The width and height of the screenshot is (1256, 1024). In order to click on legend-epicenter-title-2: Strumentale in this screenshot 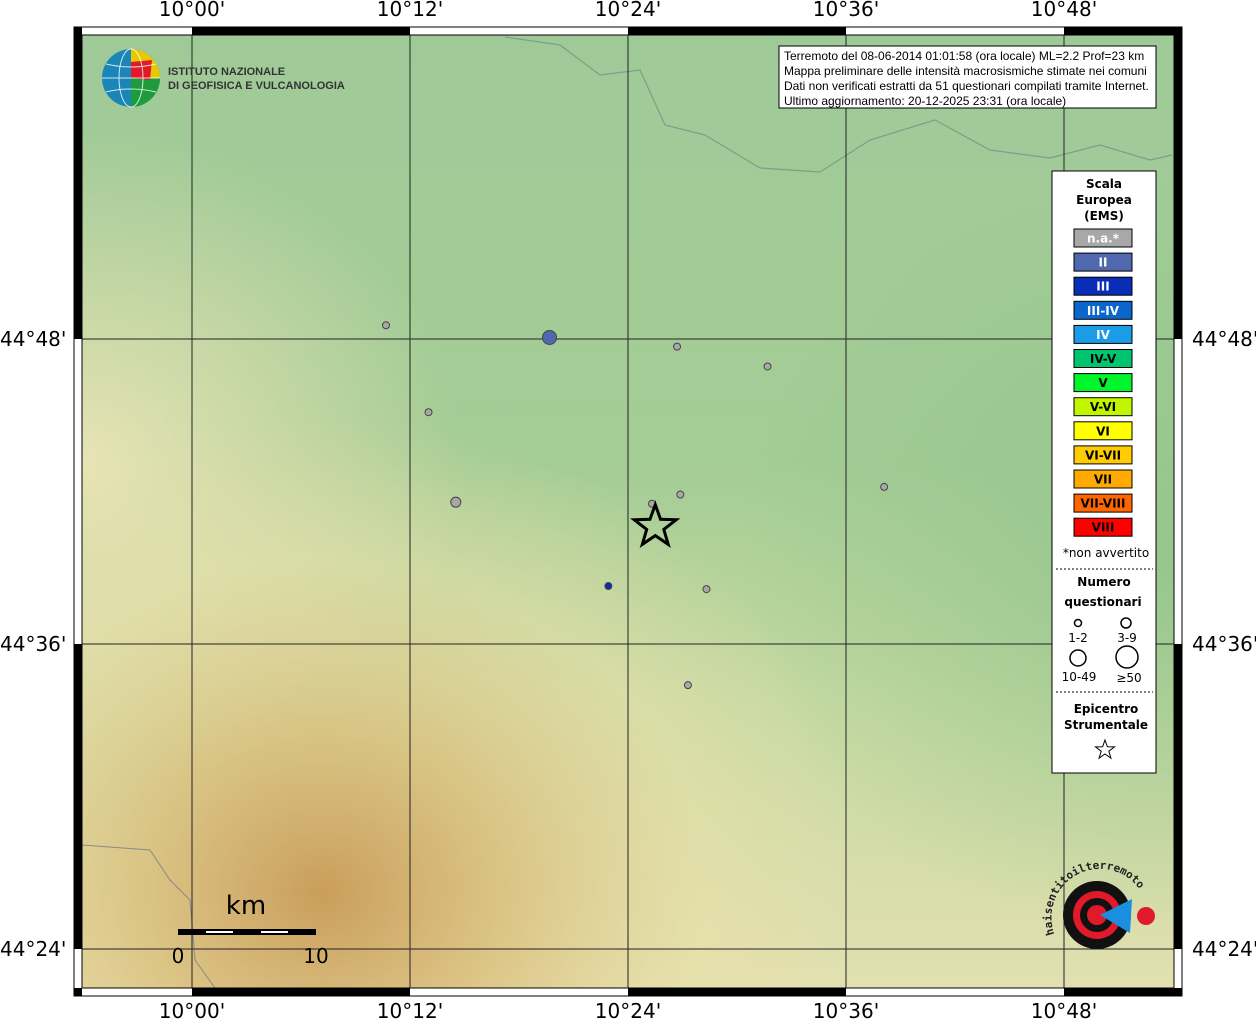, I will do `click(1106, 725)`.